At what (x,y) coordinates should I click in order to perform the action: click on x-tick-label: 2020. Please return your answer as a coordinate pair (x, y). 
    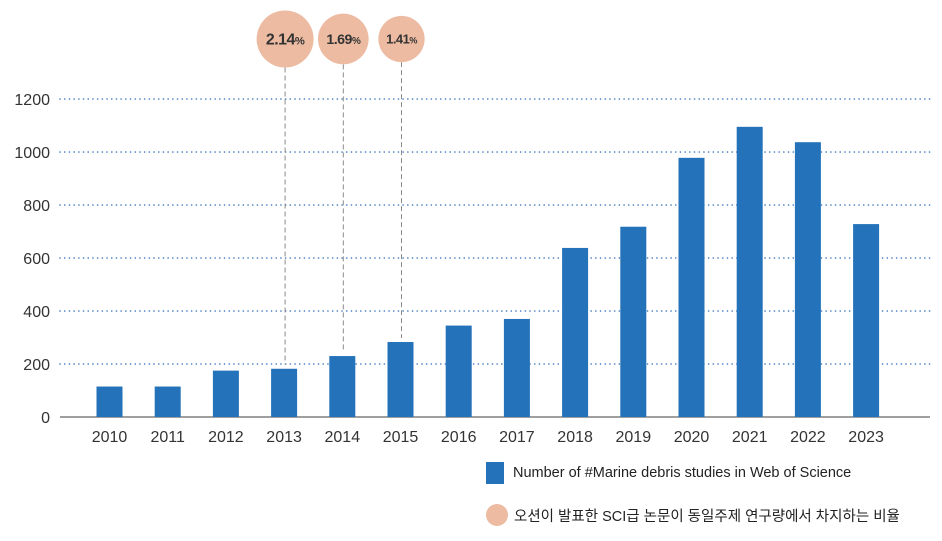
    Looking at the image, I should click on (692, 437).